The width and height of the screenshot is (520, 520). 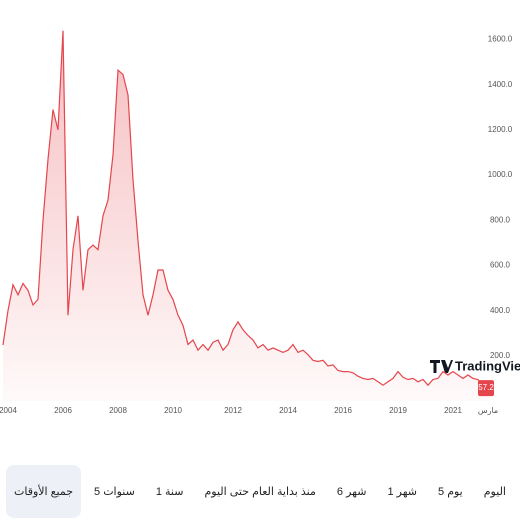 I want to click on x-tick-label: 2014, so click(x=288, y=410).